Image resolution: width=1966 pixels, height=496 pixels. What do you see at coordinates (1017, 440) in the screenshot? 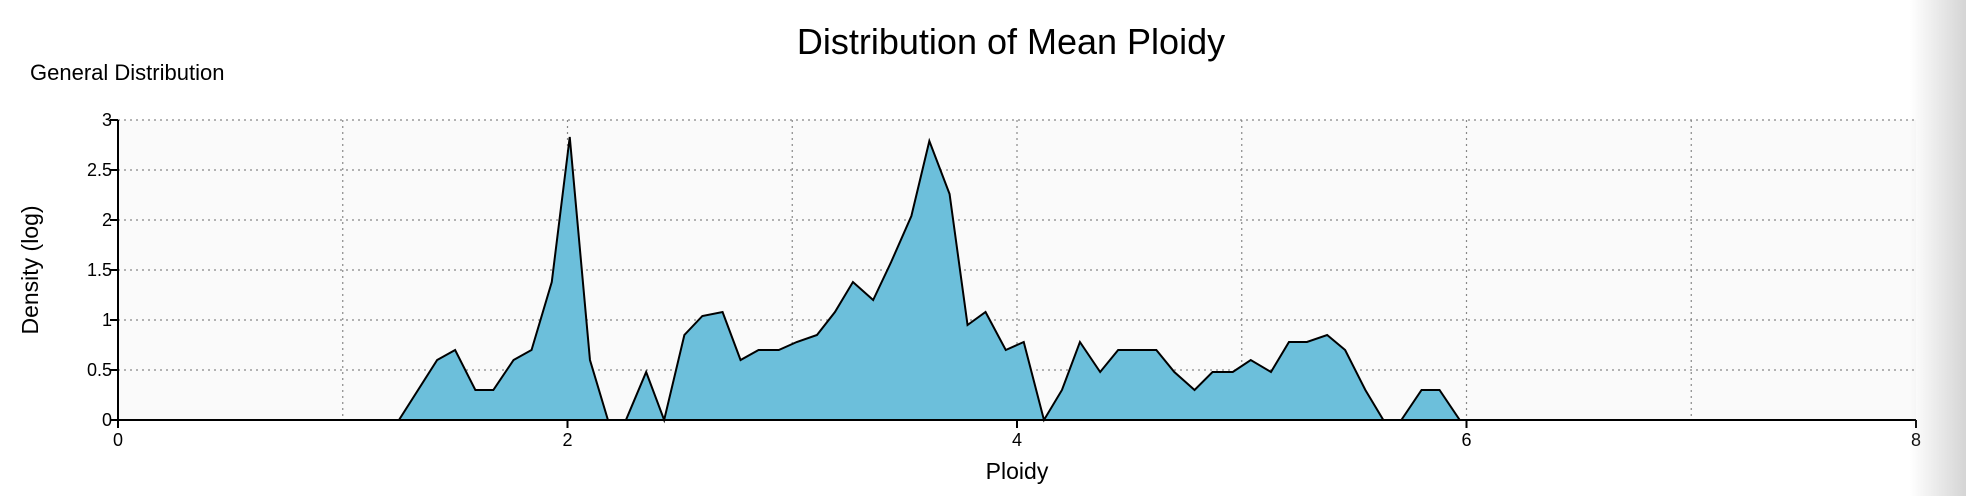
I see `x-tick-label: 4` at bounding box center [1017, 440].